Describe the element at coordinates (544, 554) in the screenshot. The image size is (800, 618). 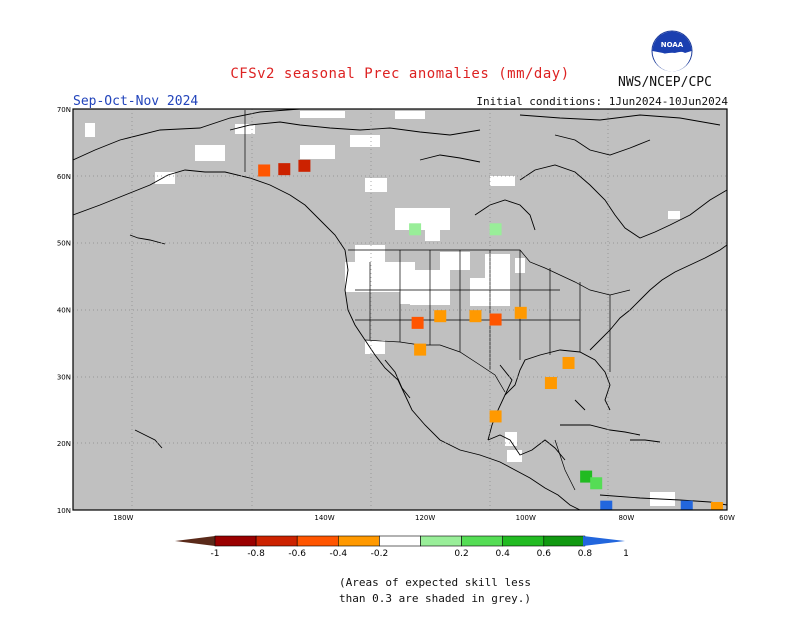
I see `colorbar-label: 0.6` at that location.